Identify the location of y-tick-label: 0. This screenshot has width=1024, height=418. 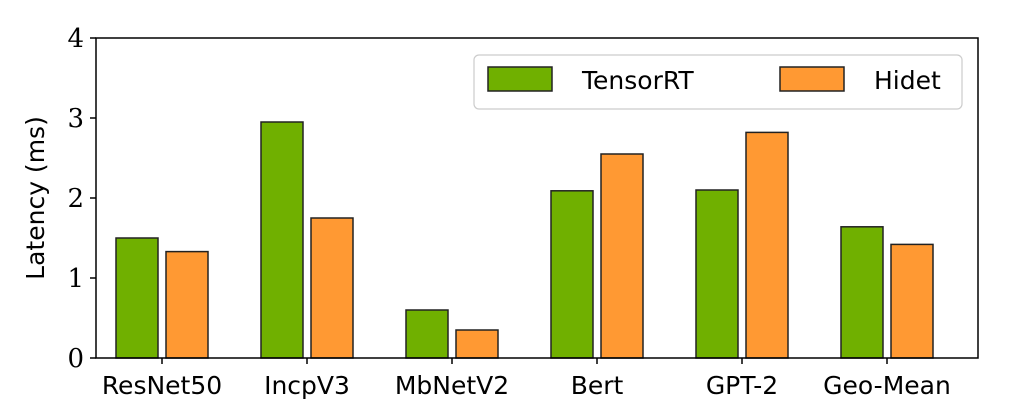
(75, 359).